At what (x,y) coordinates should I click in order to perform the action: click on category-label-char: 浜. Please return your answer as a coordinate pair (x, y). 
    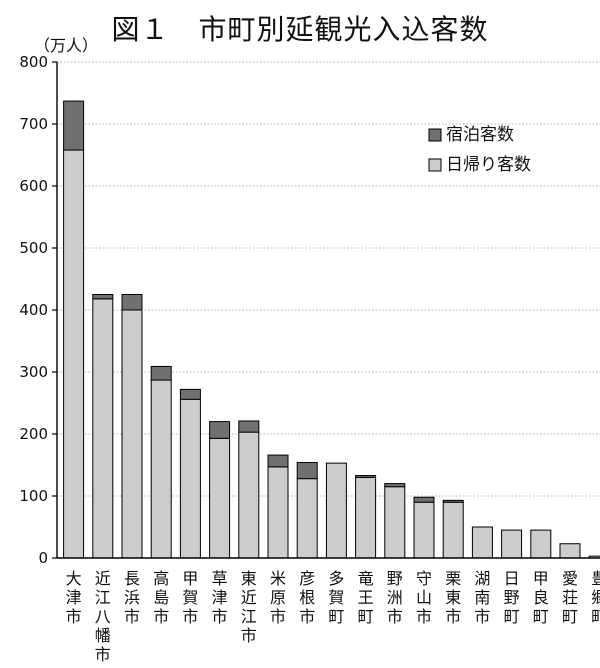
    Looking at the image, I should click on (132, 597).